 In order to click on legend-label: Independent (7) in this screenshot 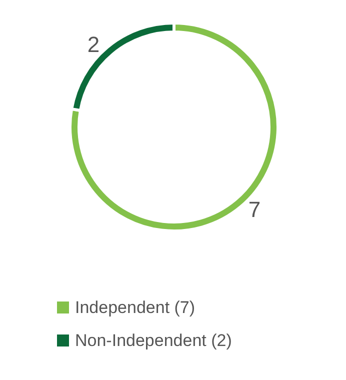, I will do `click(135, 307)`.